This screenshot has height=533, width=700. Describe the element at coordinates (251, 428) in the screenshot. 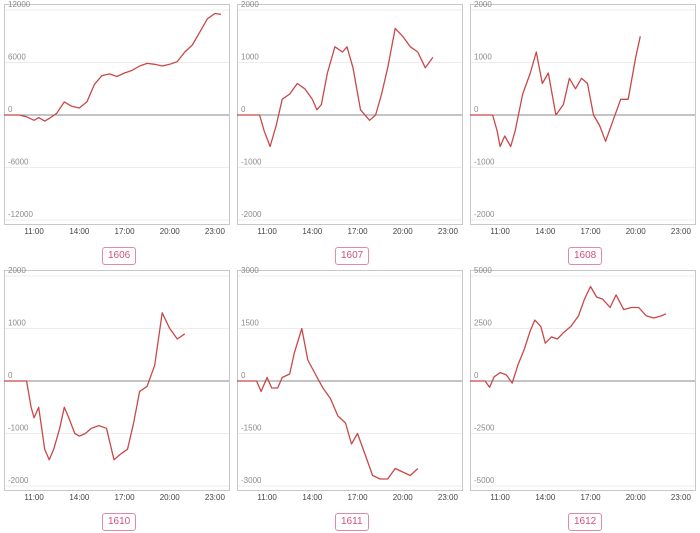

I see `y-tick-label-1611-3: -1500` at that location.